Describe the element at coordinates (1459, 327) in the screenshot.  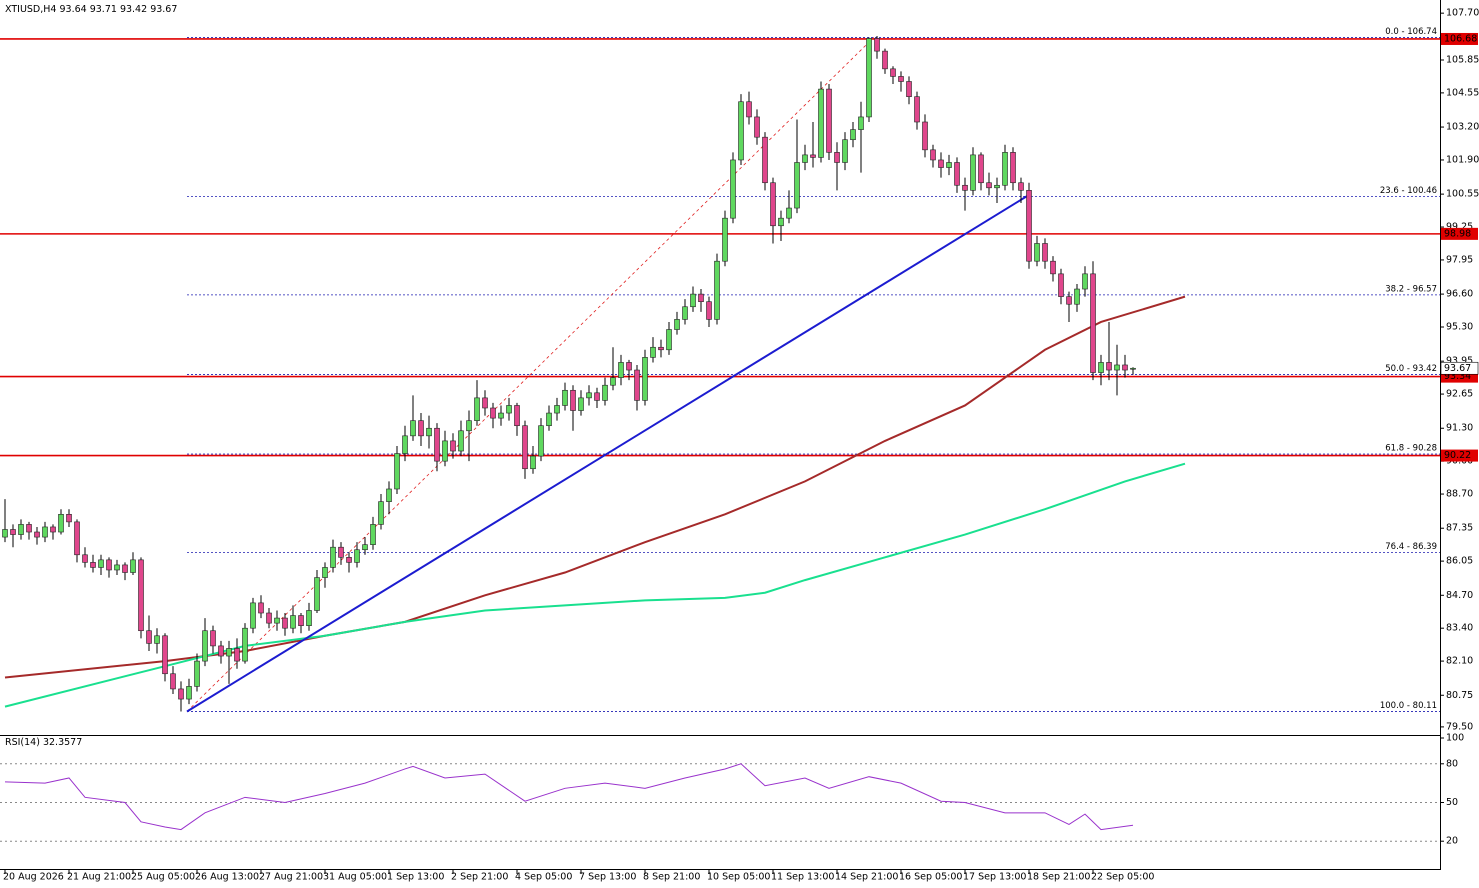
I see `y-tick-label: 95.30` at that location.